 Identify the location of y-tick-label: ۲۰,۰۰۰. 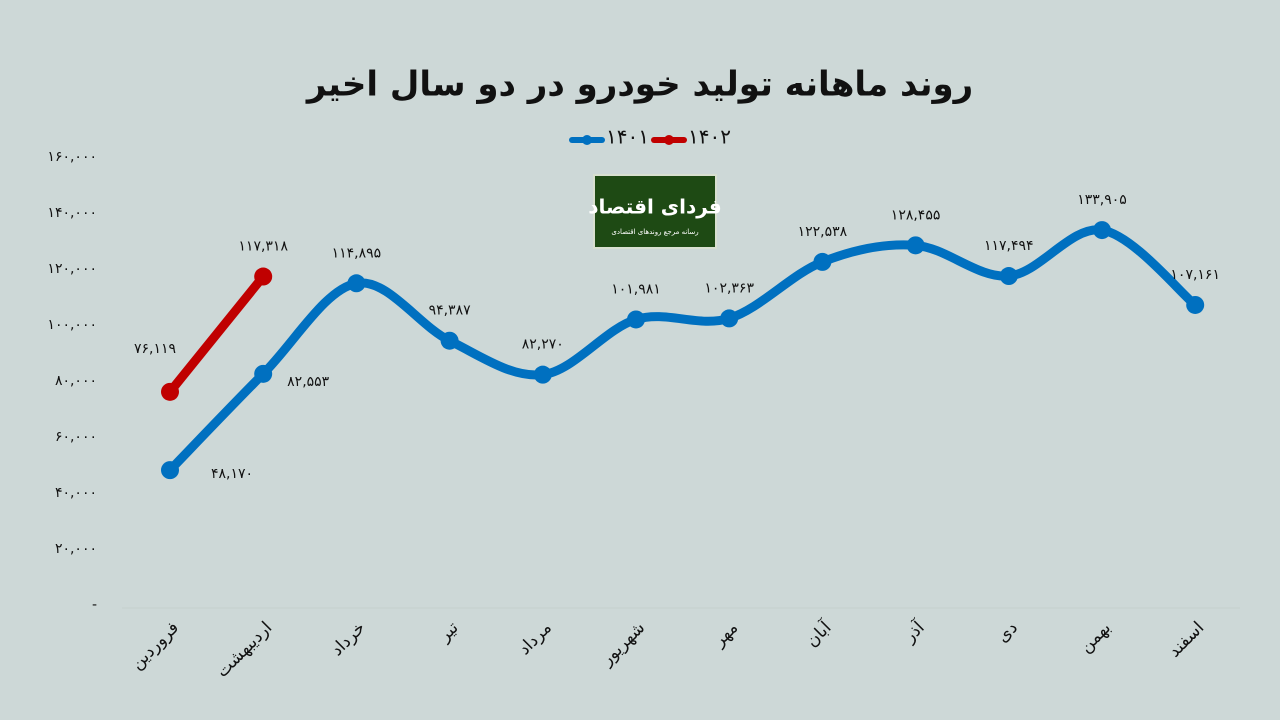
(76, 549).